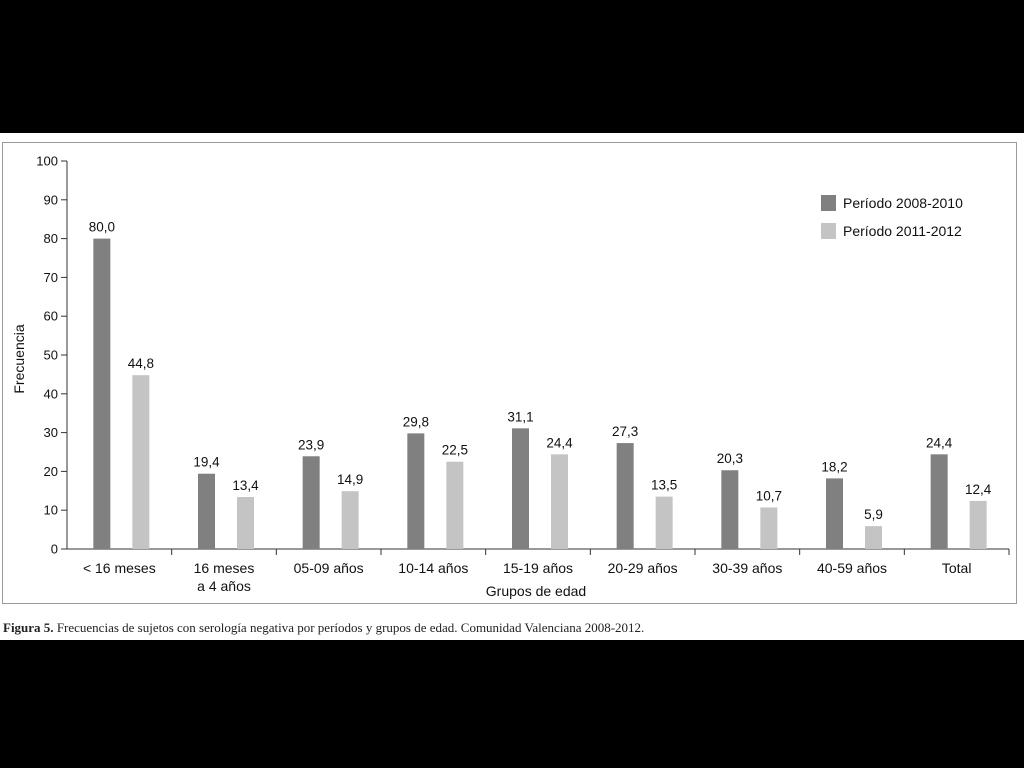 The height and width of the screenshot is (768, 1024). Describe the element at coordinates (51, 277) in the screenshot. I see `y-tick-label: 70` at that location.